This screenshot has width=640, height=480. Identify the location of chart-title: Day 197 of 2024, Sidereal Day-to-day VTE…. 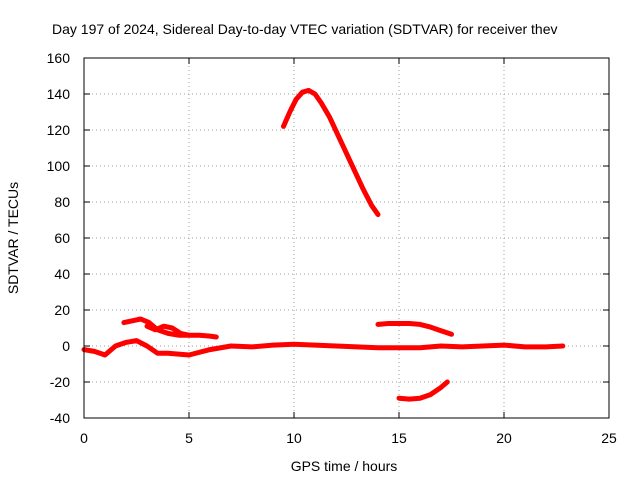
(305, 29).